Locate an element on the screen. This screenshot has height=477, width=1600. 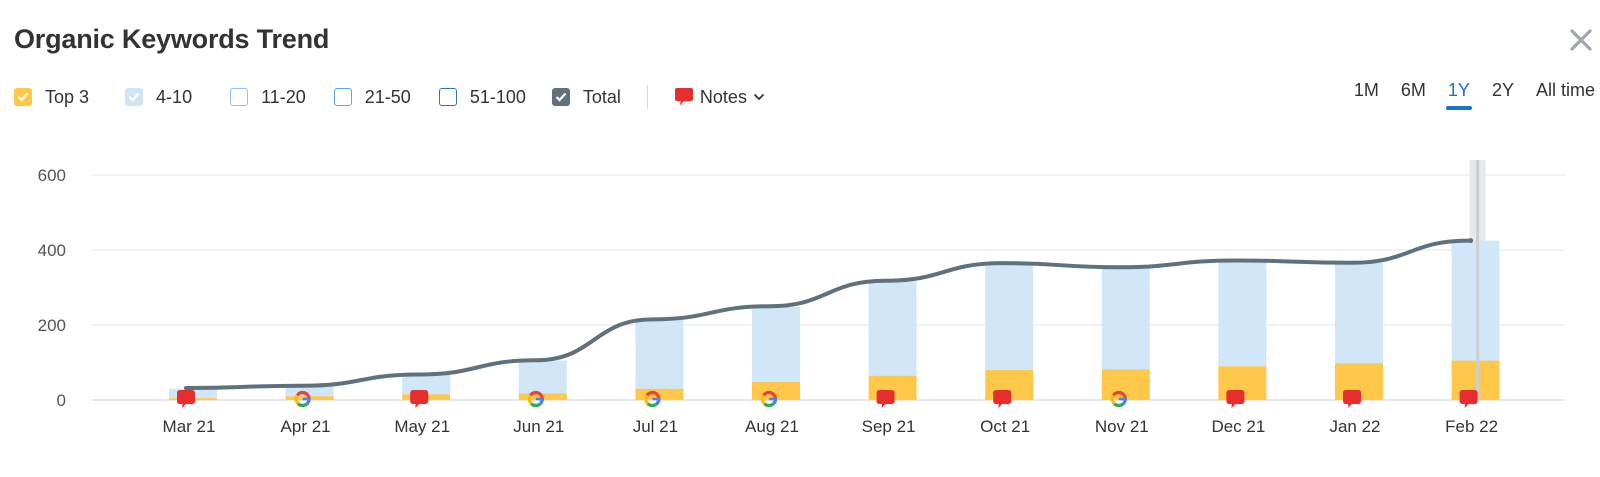
notes-dropdown: Notes is located at coordinates (719, 97).